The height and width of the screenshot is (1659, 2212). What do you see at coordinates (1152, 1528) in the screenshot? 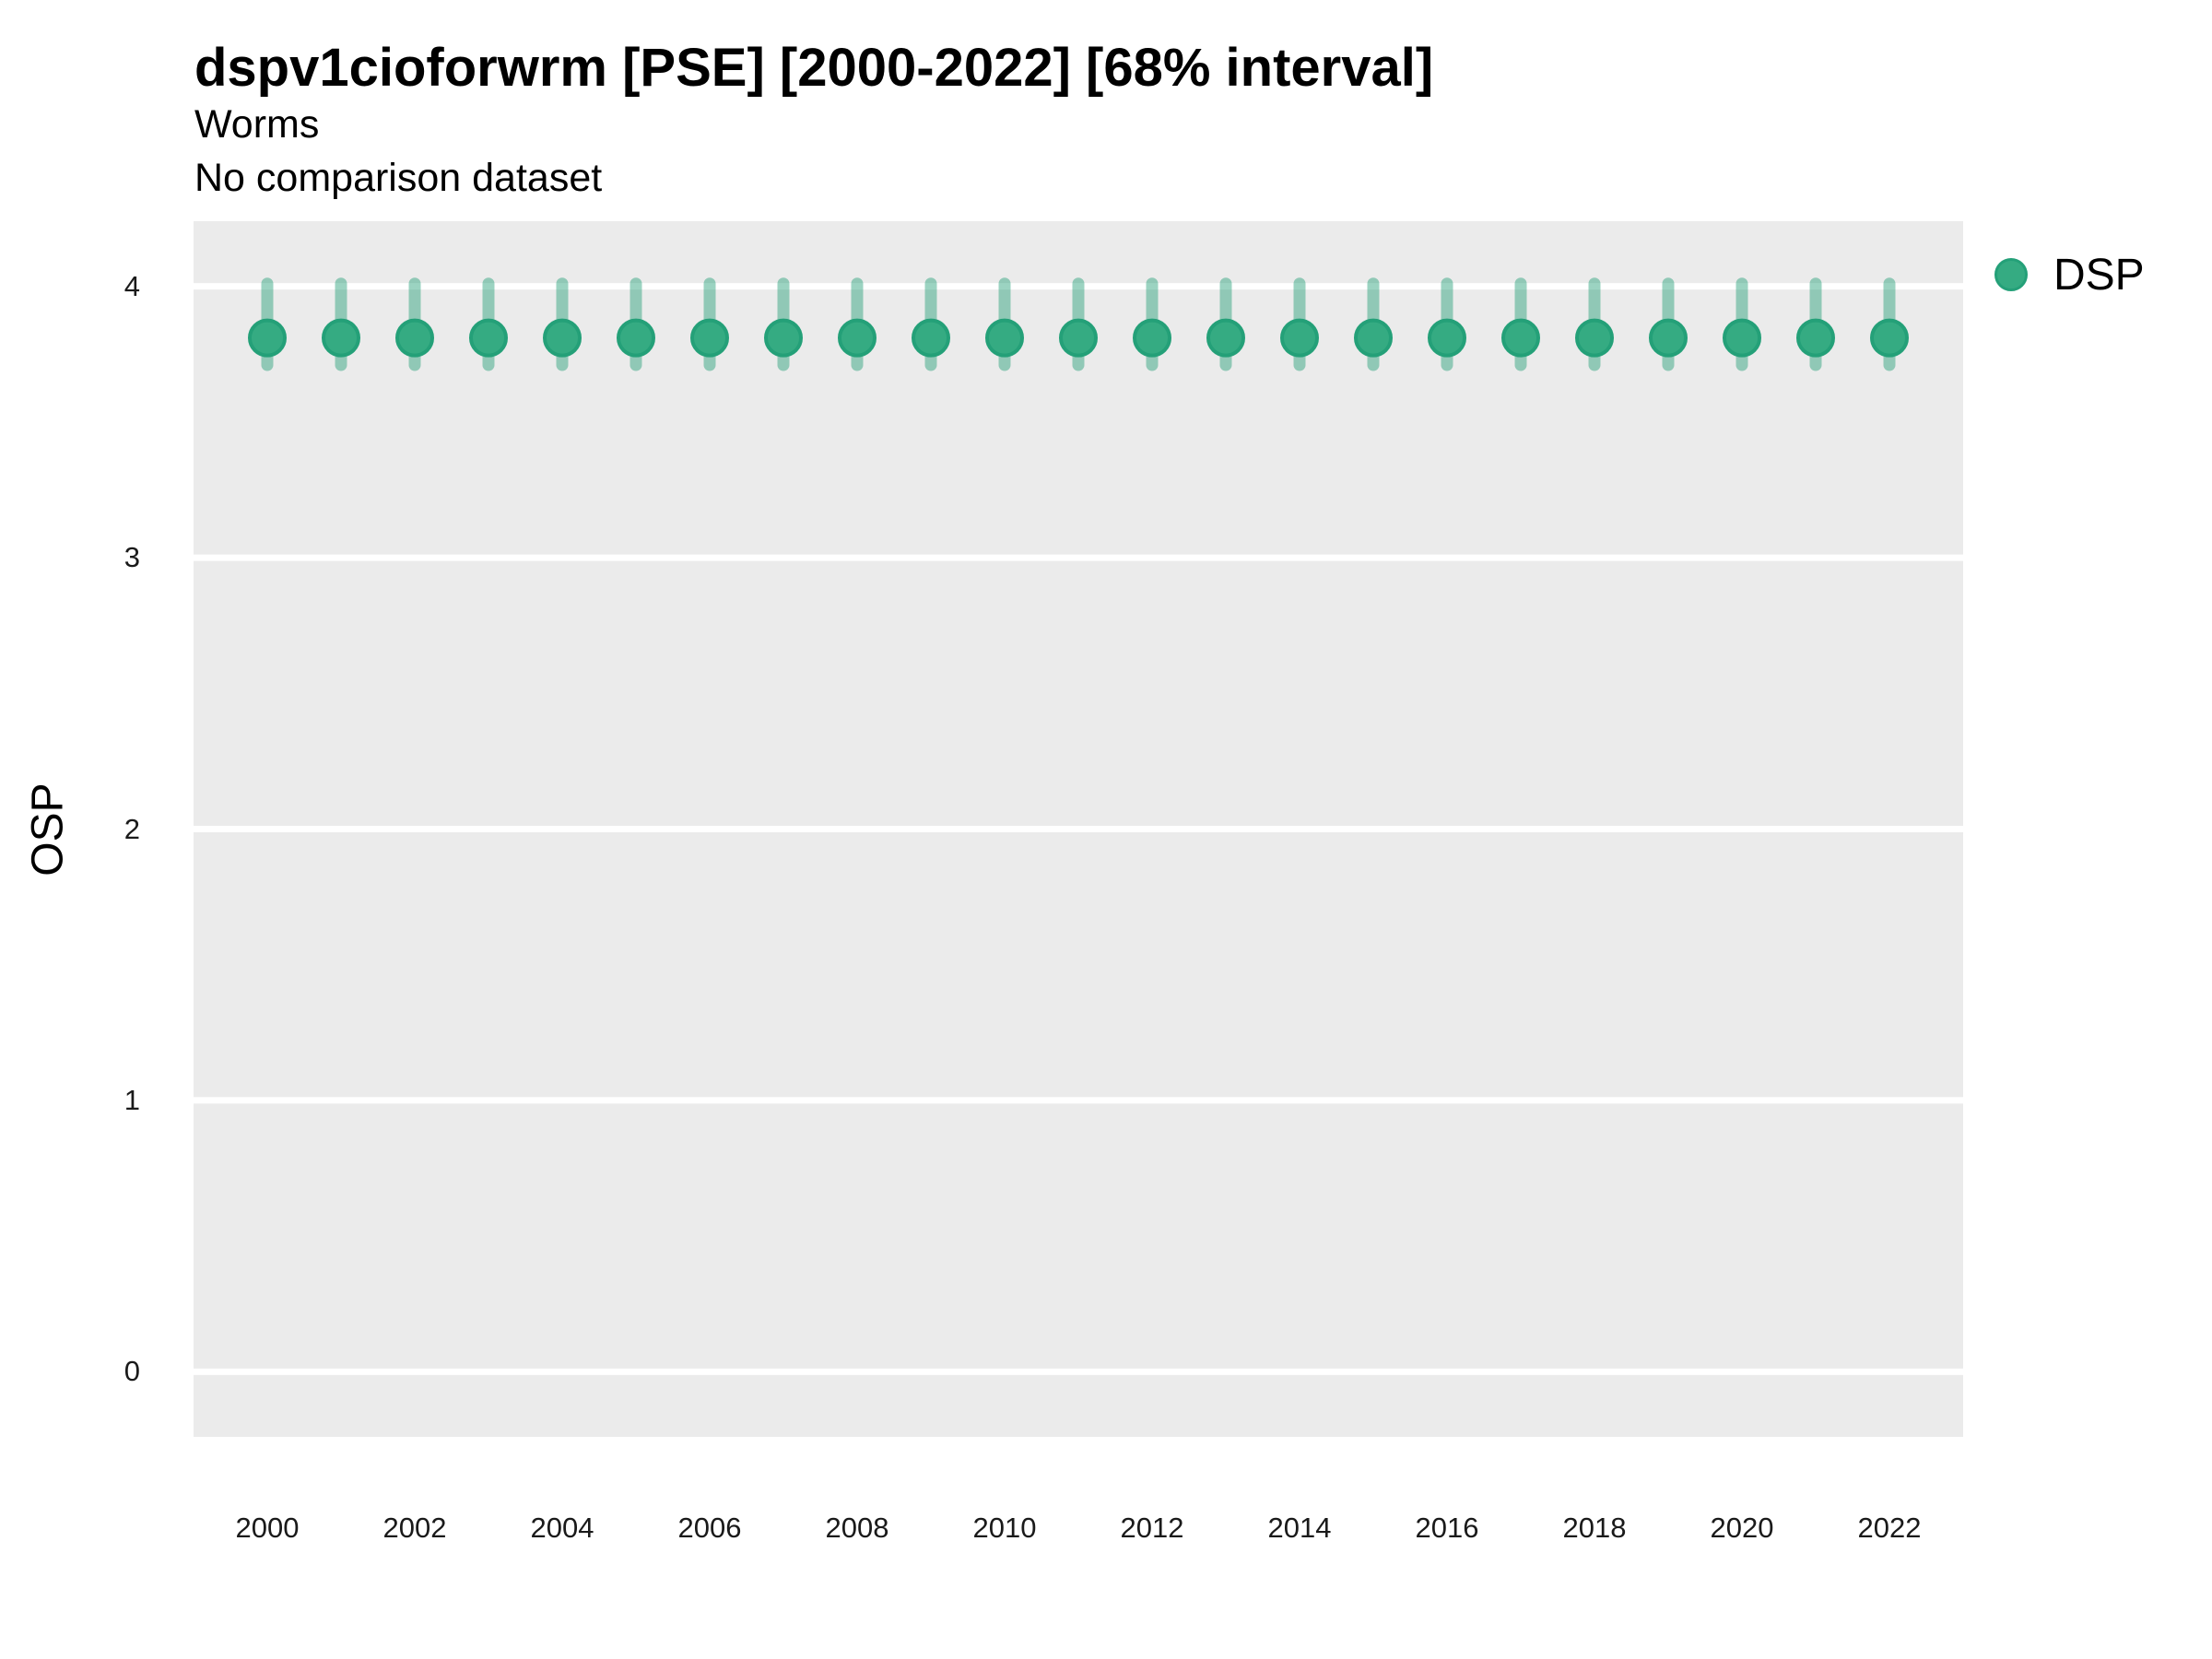
I see `x-tick-label-2012: 2012` at bounding box center [1152, 1528].